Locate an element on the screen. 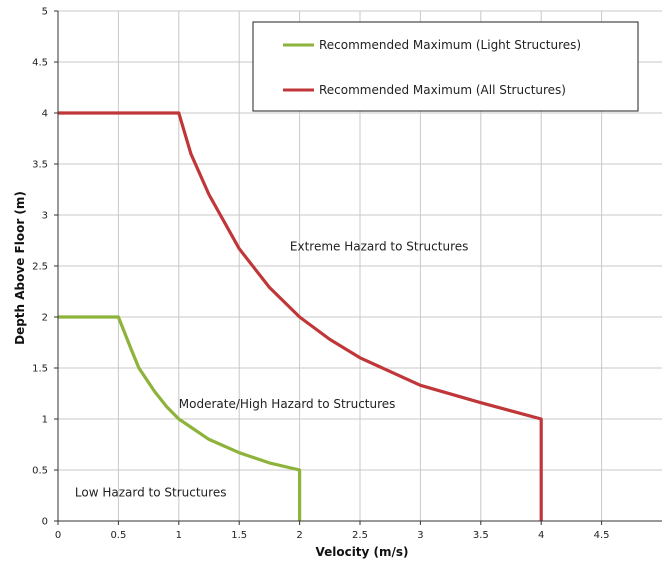  legend-box is located at coordinates (445, 66).